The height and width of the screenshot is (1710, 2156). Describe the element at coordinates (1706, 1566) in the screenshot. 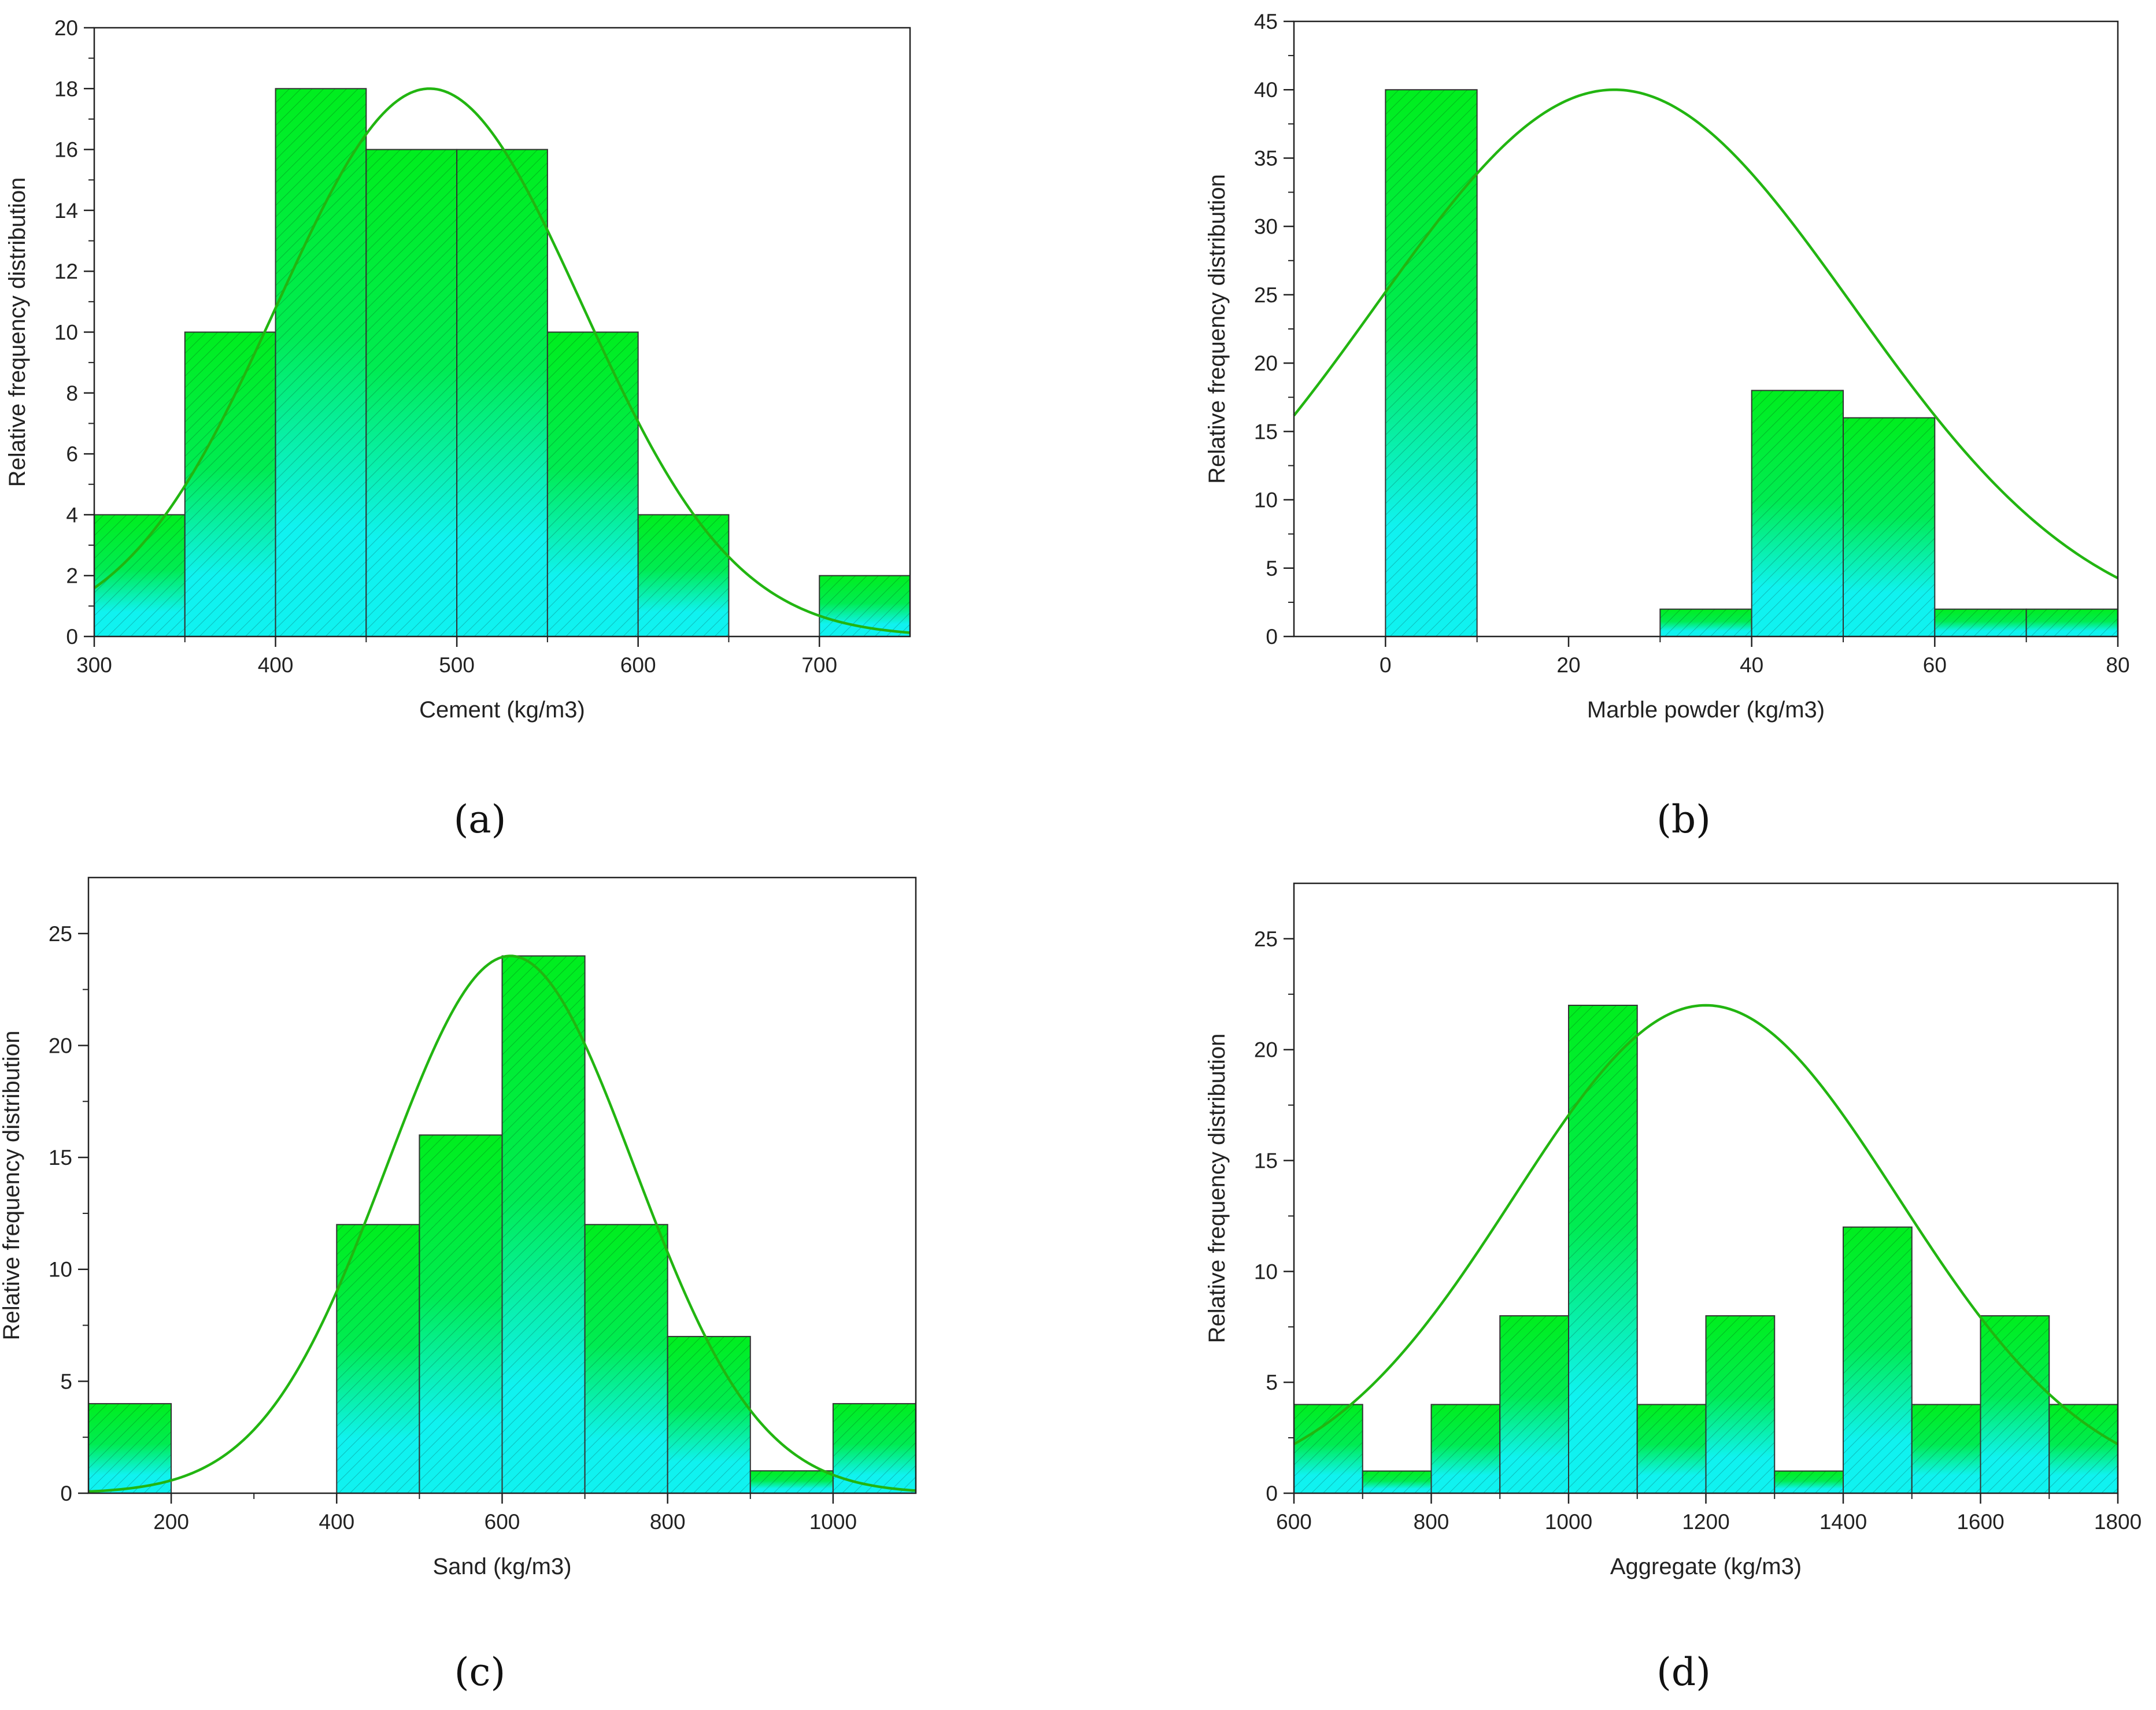

I see `x-axis-label: Aggregate (kg/m3)` at that location.